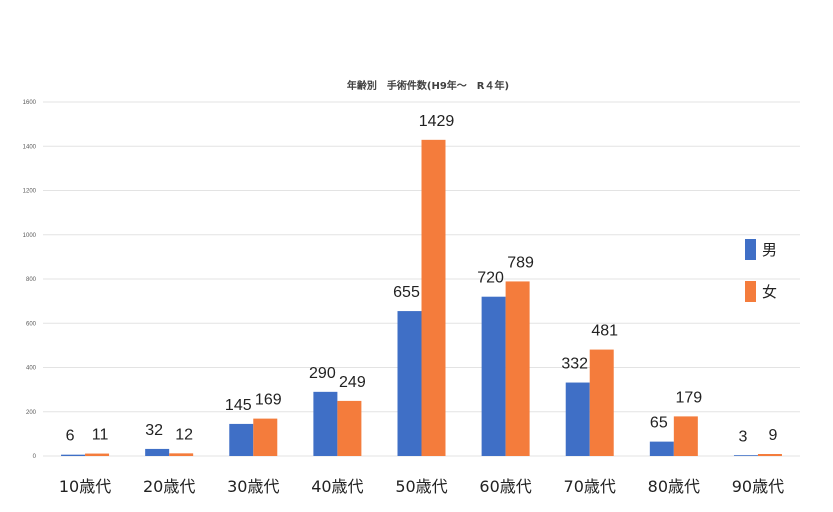  Describe the element at coordinates (517, 368) in the screenshot. I see `bar-女-60歳代` at that location.